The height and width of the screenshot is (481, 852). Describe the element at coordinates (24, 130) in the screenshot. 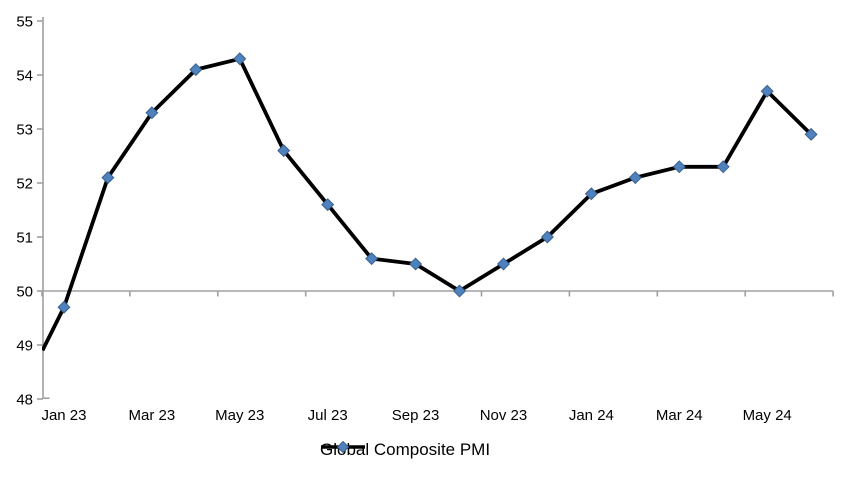

I see `y-tick-label: 53` at that location.